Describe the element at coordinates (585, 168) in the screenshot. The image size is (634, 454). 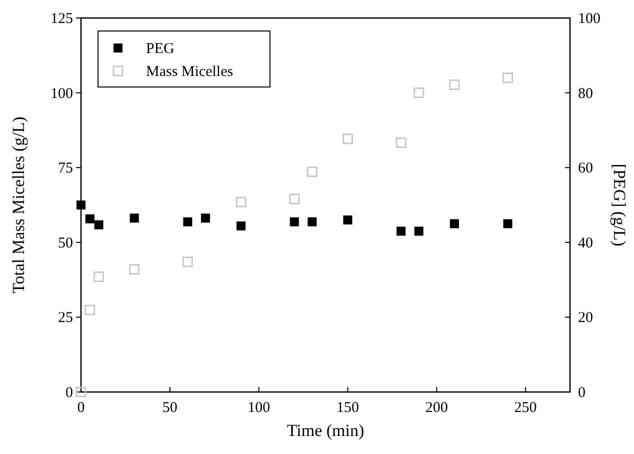
I see `y2-tick-label: 60` at that location.